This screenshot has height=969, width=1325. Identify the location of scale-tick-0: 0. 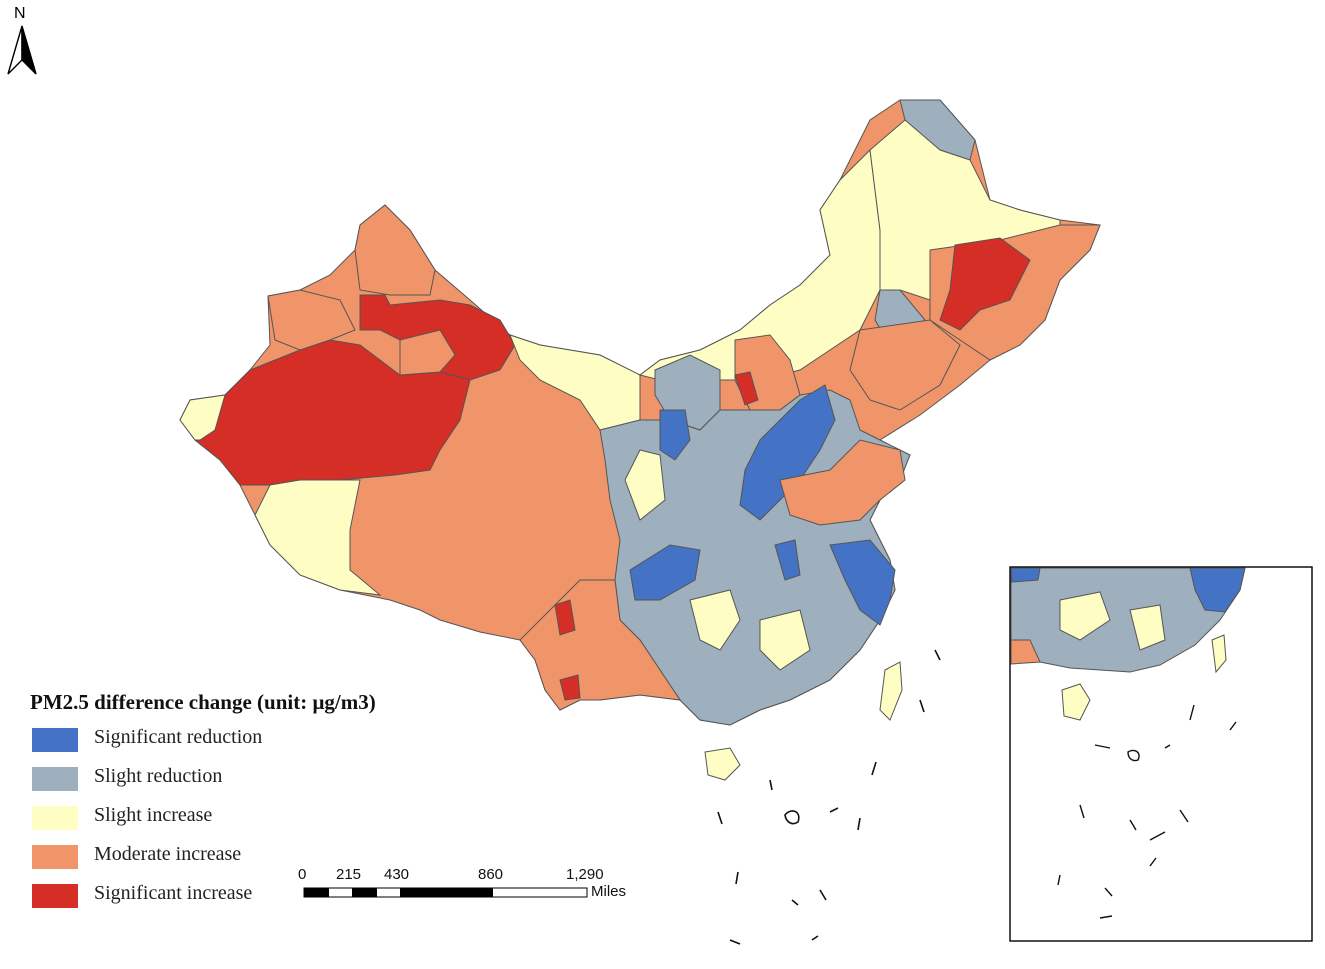
(302, 874).